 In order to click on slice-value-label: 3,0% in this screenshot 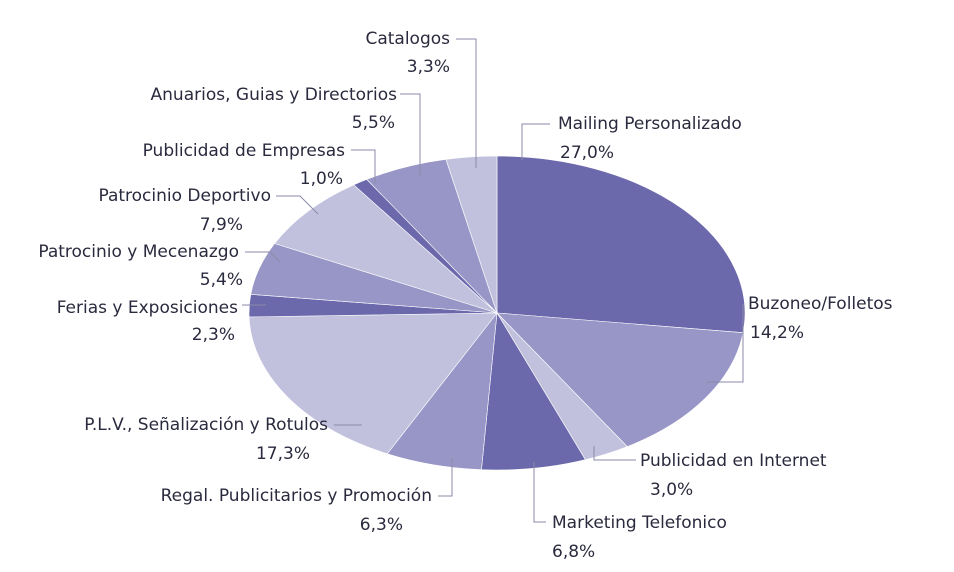, I will do `click(671, 490)`.